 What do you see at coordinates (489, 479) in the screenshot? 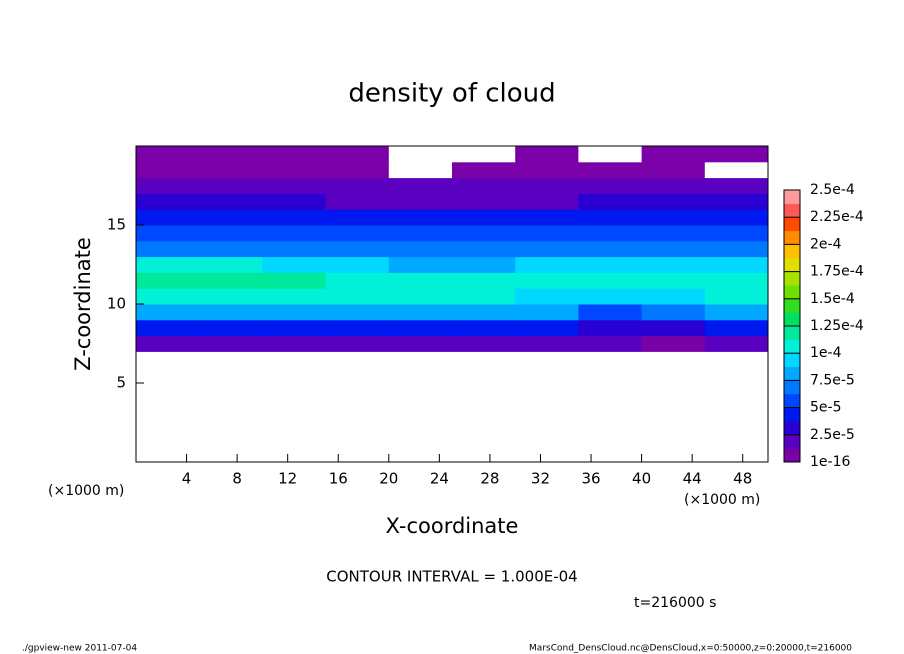
I see `x-tick-label: 28` at bounding box center [489, 479].